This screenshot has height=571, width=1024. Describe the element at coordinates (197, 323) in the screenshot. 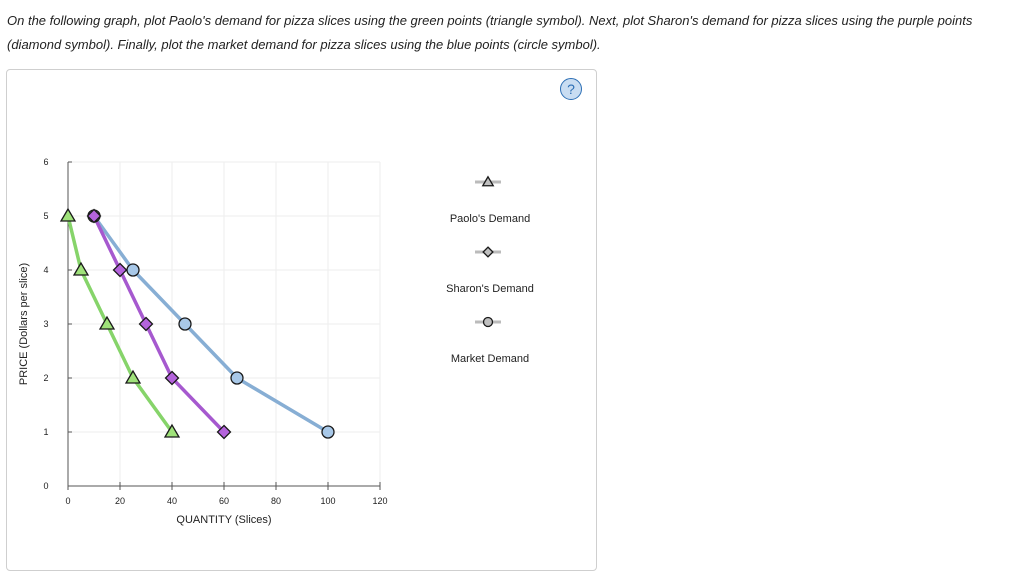

I see `series` at that location.